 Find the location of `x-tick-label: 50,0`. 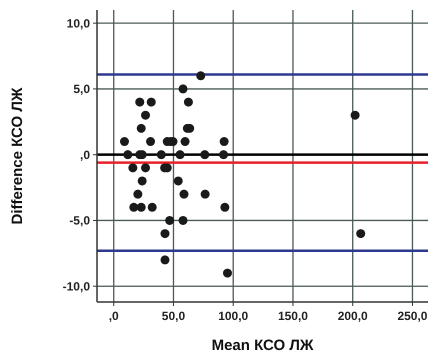

x-tick-label: 50,0 is located at coordinates (174, 316).